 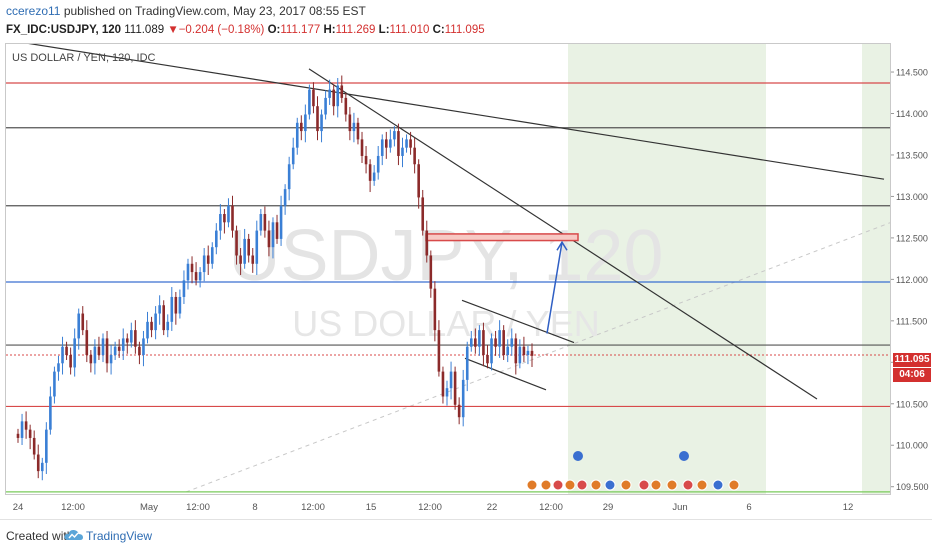 What do you see at coordinates (502, 237) in the screenshot?
I see `target-zone-box` at bounding box center [502, 237].